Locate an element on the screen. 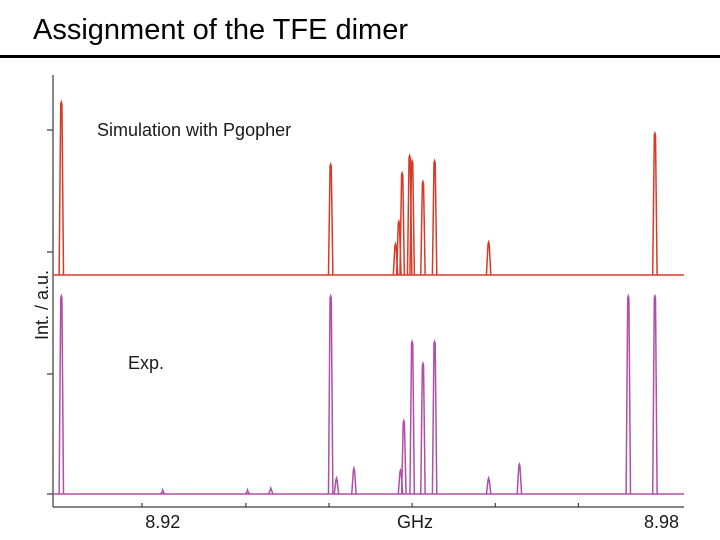 Image resolution: width=720 pixels, height=540 pixels. x-tick-labels: 8.92 8.98 is located at coordinates (412, 522).